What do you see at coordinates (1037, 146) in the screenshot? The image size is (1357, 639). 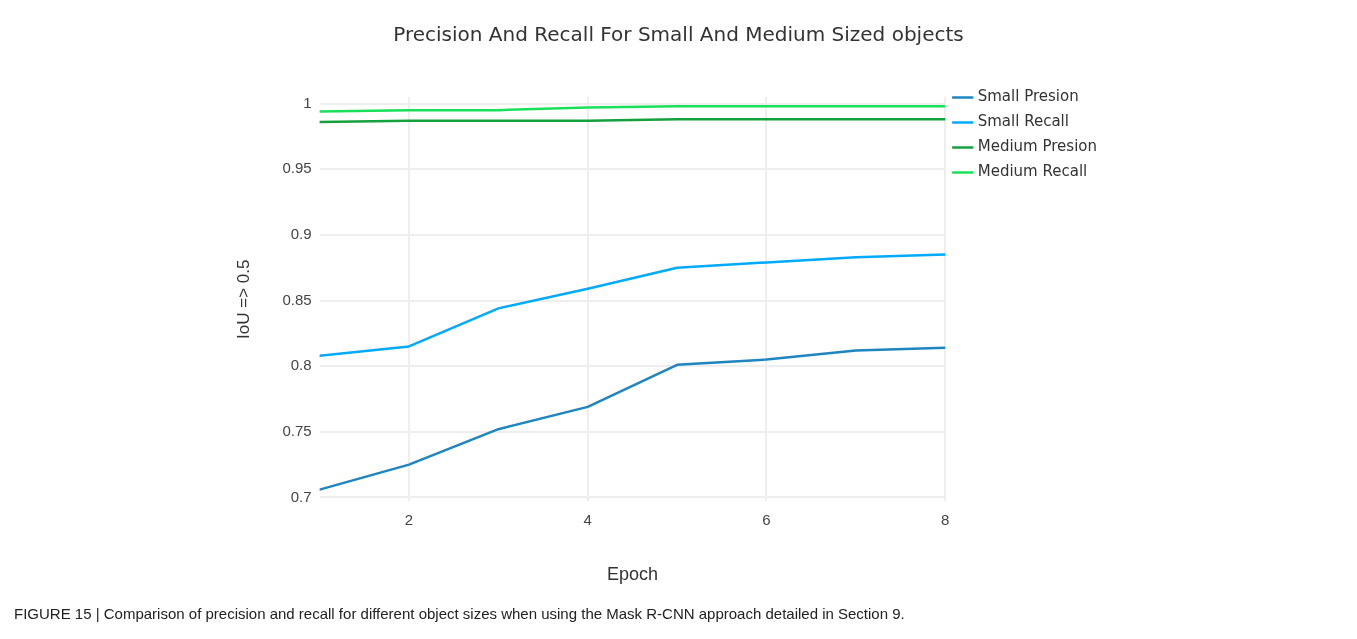 I see `legend-label: Medium Presion` at bounding box center [1037, 146].